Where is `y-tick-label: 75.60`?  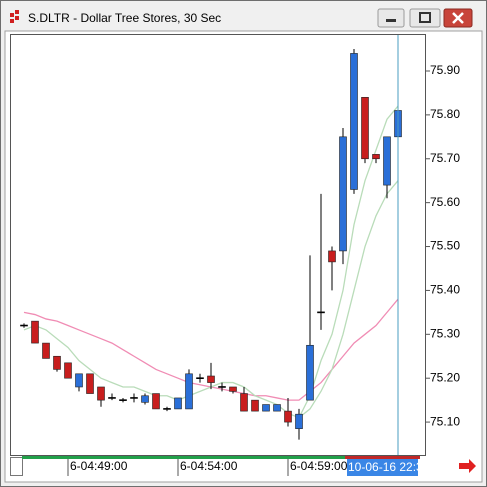 y-tick-label: 75.60 is located at coordinates (445, 202).